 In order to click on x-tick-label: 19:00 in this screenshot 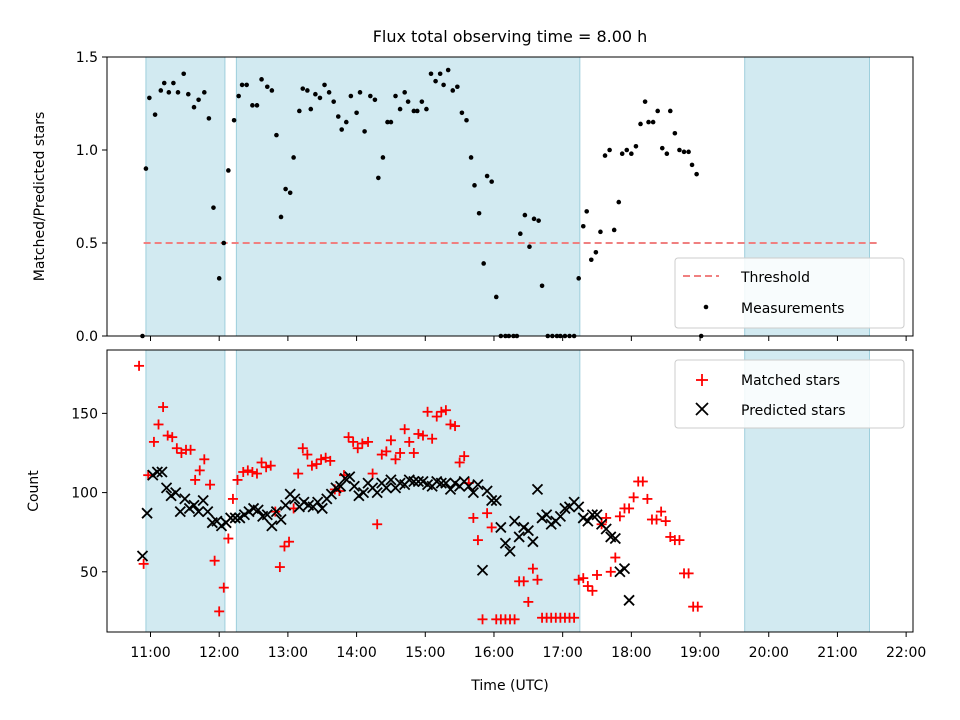, I will do `click(700, 653)`.